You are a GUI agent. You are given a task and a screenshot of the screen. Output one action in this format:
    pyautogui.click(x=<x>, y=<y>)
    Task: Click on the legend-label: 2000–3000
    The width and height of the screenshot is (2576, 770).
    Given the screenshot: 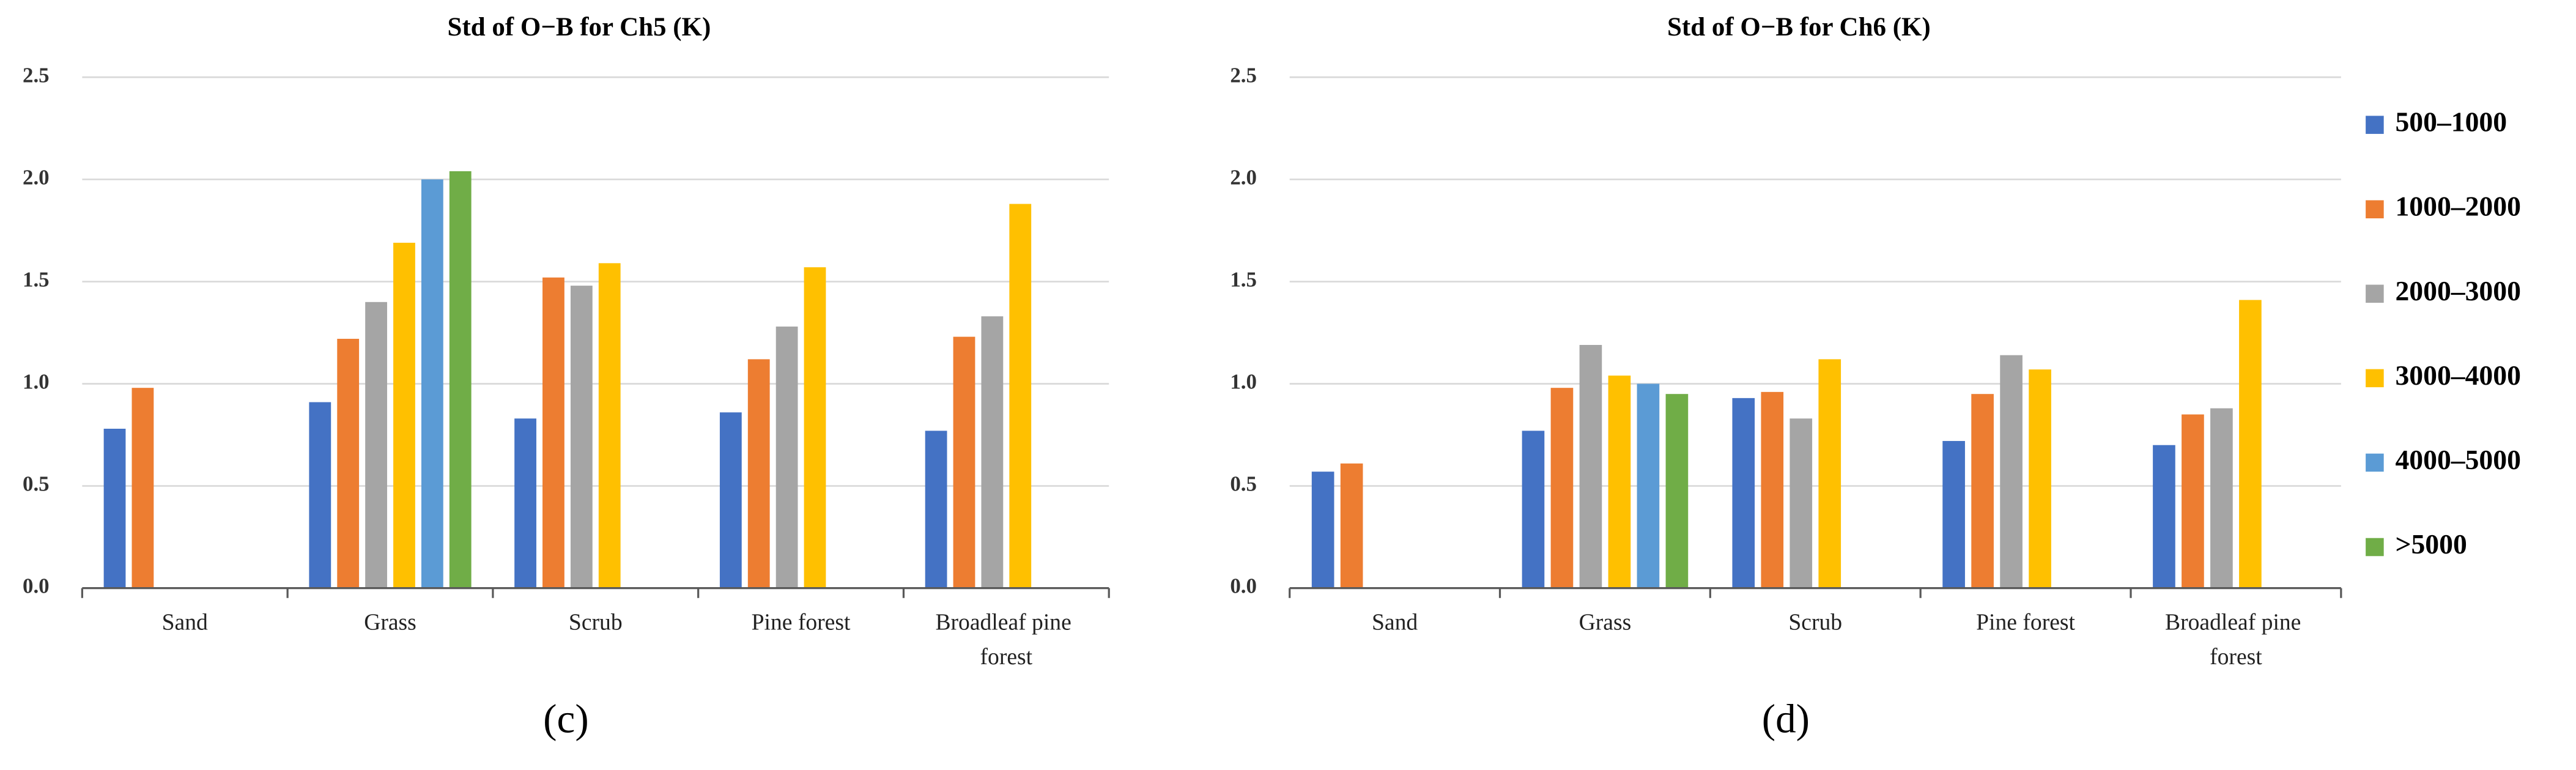 What is the action you would take?
    pyautogui.click(x=2457, y=290)
    